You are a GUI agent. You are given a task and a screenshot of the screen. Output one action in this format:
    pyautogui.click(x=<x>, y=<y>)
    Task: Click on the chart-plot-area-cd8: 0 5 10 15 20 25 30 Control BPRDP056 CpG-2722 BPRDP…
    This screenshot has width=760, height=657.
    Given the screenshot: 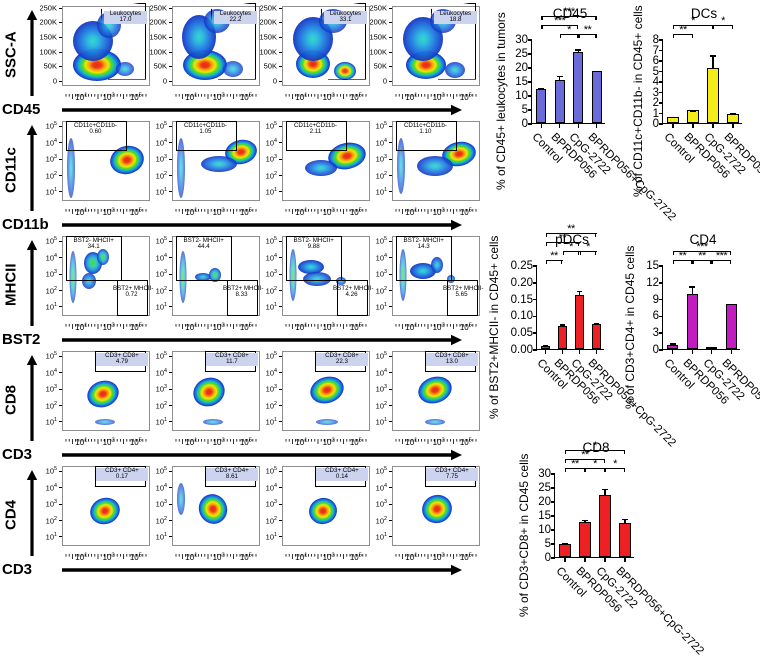 What is the action you would take?
    pyautogui.click(x=622, y=549)
    